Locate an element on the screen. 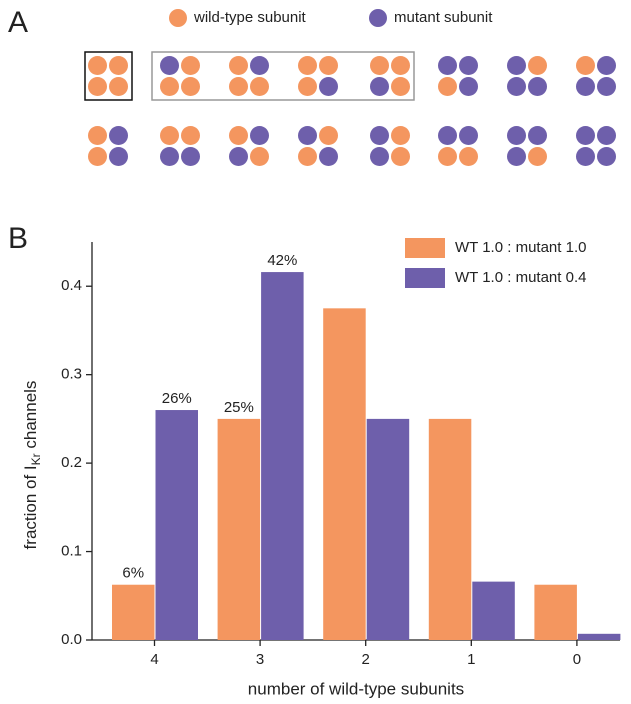 The height and width of the screenshot is (704, 631). x-tick-label: 0 is located at coordinates (577, 659).